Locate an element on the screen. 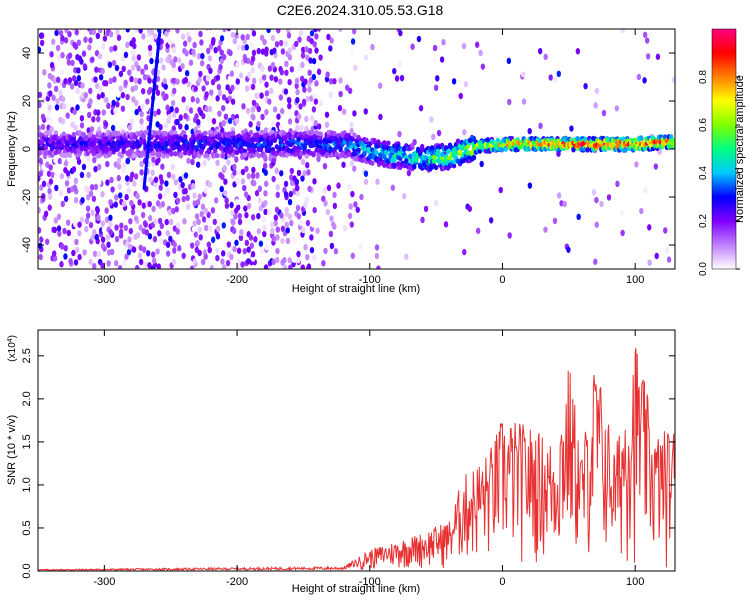  x-tick-label: -100 is located at coordinates (370, 582).